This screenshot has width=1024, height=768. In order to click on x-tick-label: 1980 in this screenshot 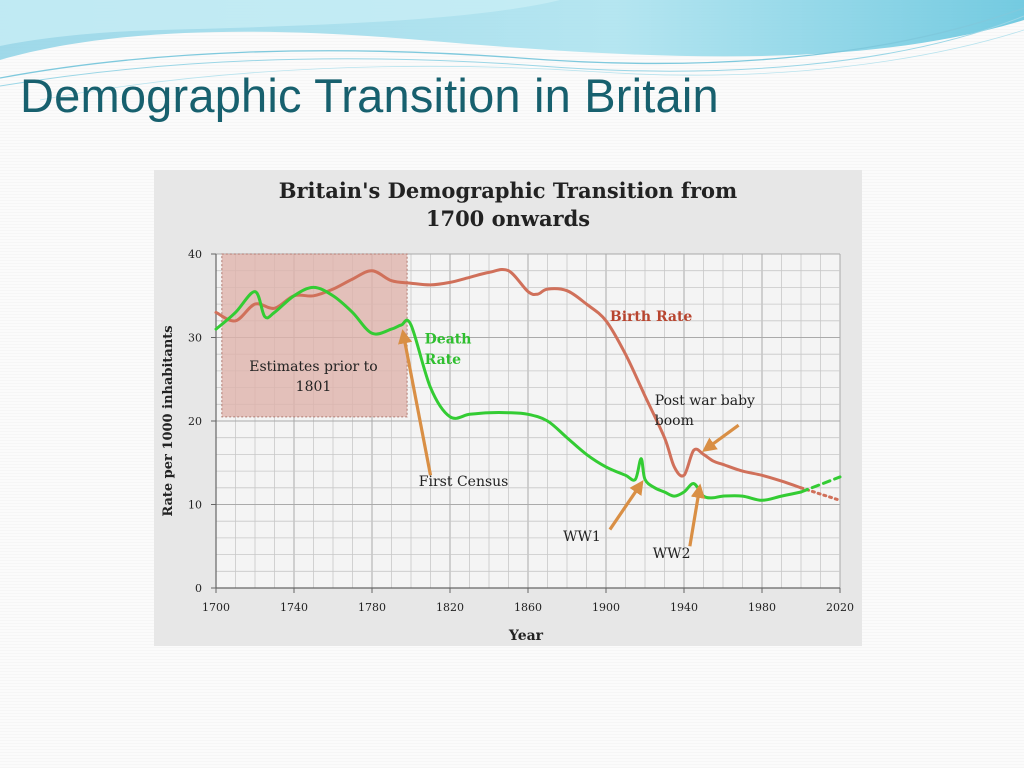, I will do `click(762, 607)`.